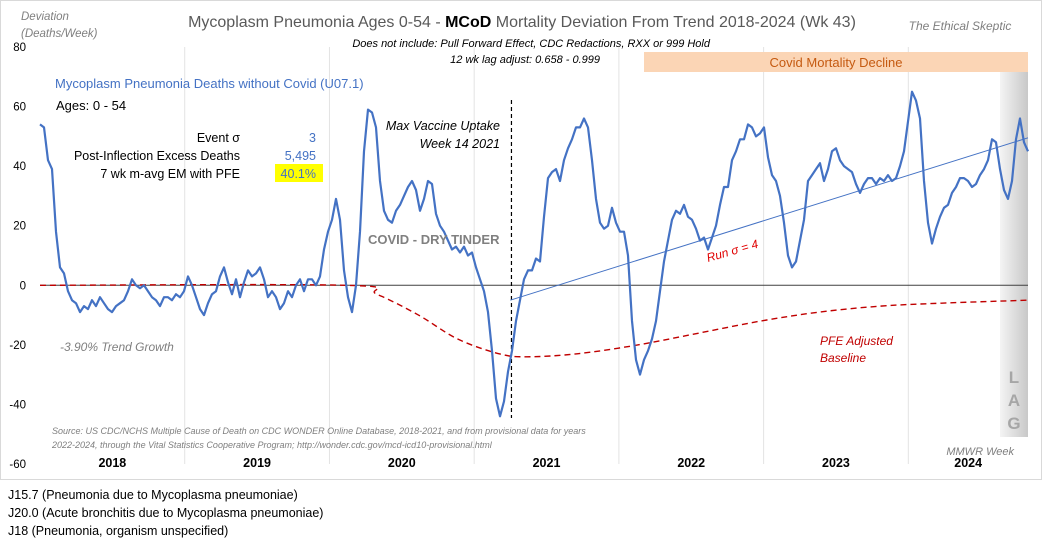 This screenshot has width=1044, height=543. What do you see at coordinates (980, 452) in the screenshot?
I see `x-axis-title: MMWR Week` at bounding box center [980, 452].